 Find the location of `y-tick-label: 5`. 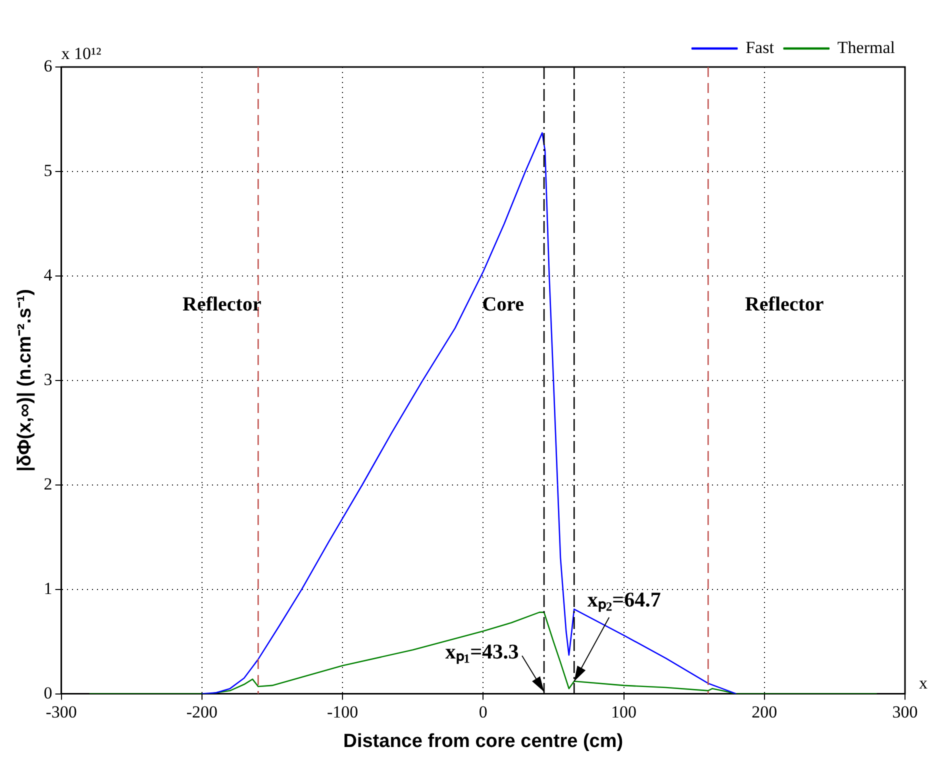

y-tick-label: 5 is located at coordinates (48, 170).